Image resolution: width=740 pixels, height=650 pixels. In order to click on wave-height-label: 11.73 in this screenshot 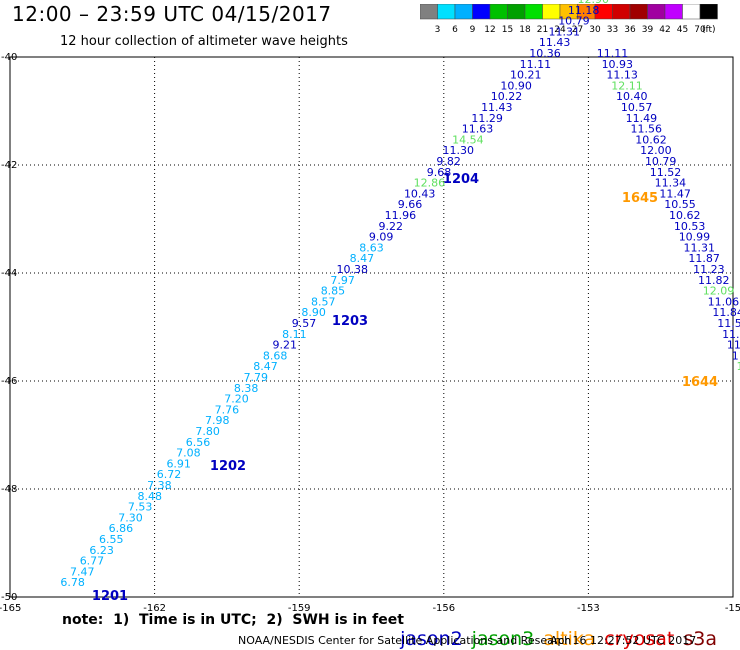, I will do `click(731, 334)`.